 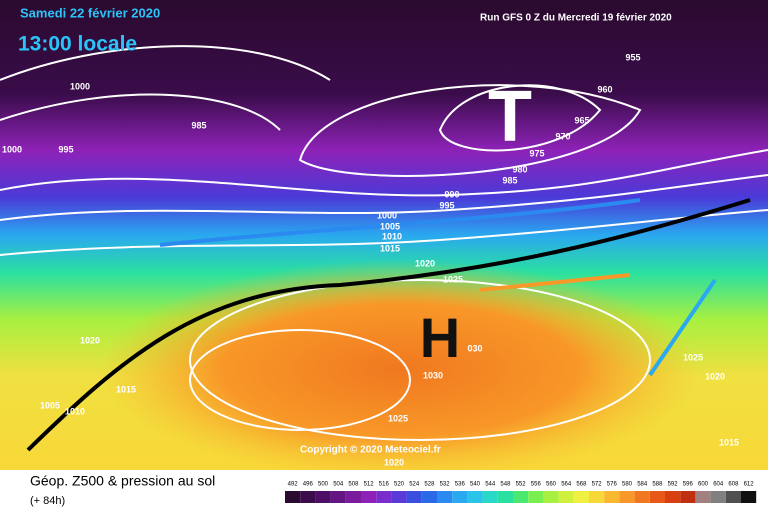 What do you see at coordinates (384, 485) in the screenshot?
I see `scale-label: 516` at bounding box center [384, 485].